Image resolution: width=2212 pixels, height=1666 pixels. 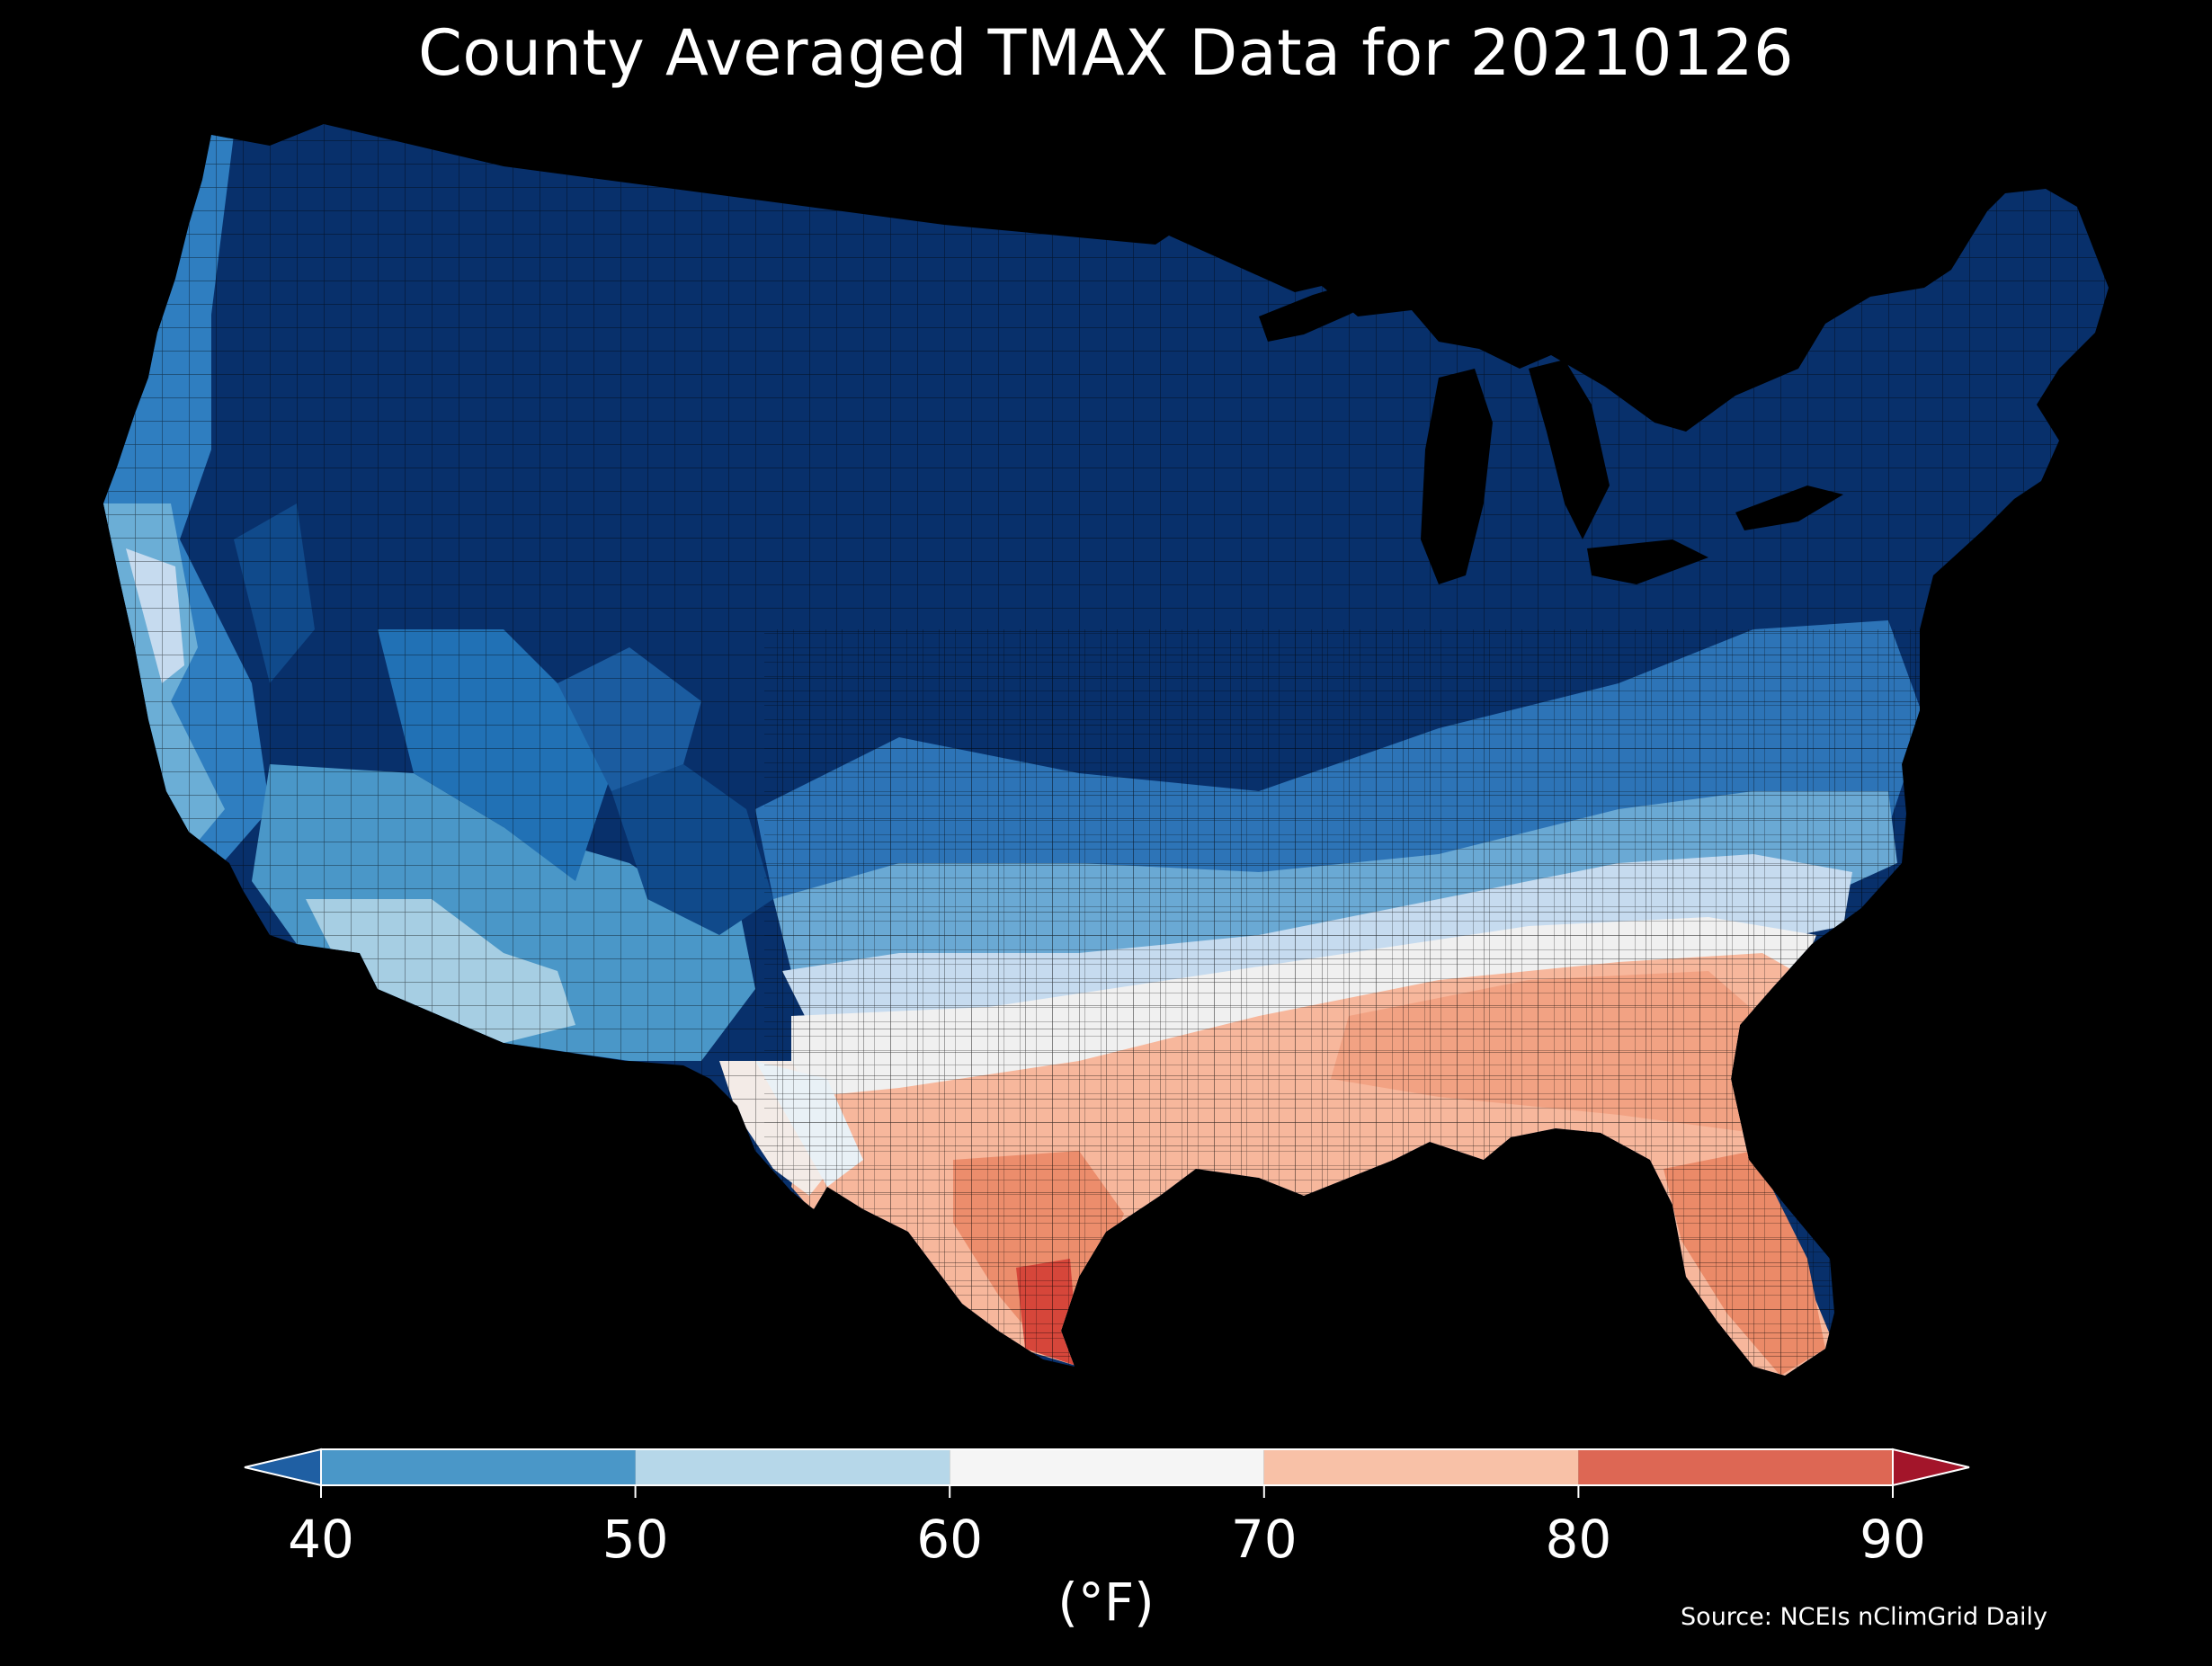 What do you see at coordinates (1264, 1540) in the screenshot?
I see `colorbar-tick-label: 70` at bounding box center [1264, 1540].